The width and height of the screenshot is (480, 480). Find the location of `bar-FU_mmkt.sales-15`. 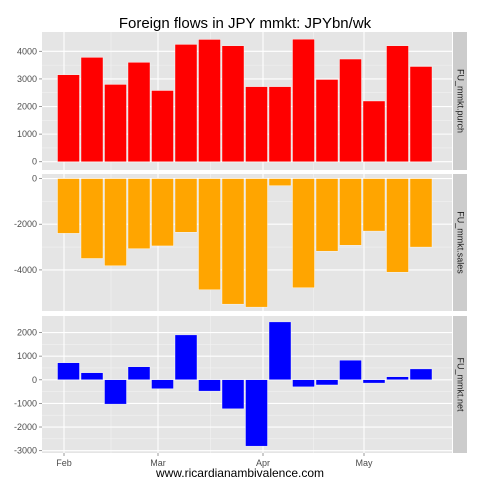

bar-FU_mmkt.sales-15 is located at coordinates (421, 213).